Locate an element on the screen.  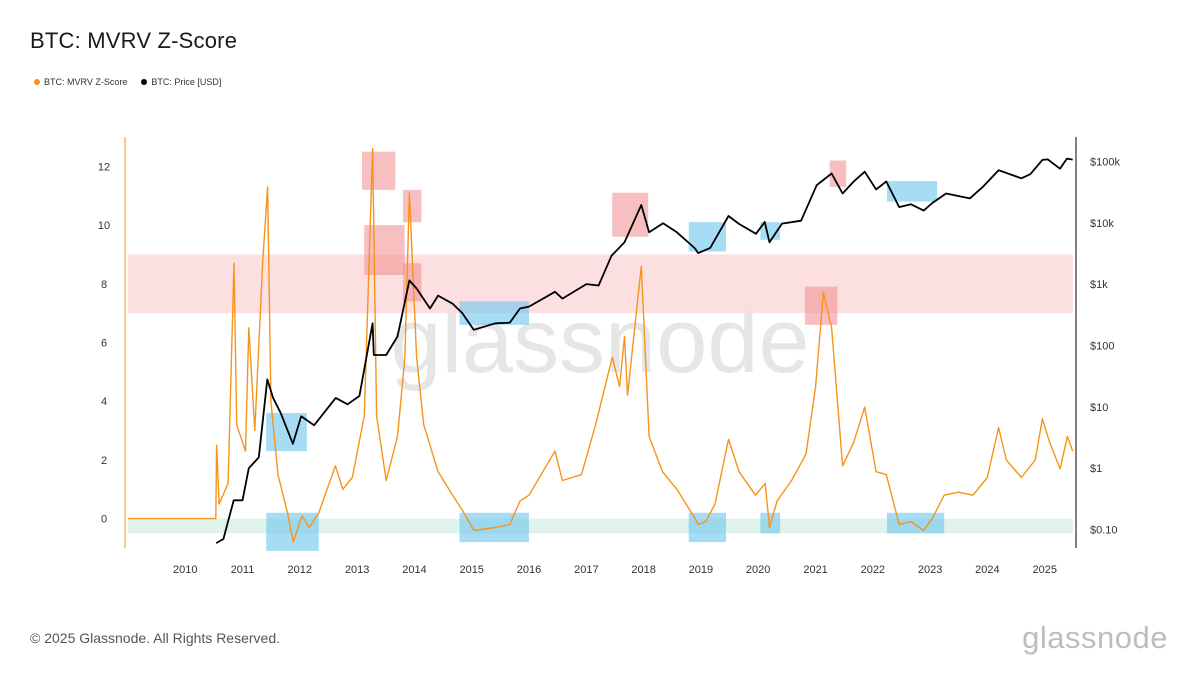
y-left-tick: 2 is located at coordinates (104, 461).